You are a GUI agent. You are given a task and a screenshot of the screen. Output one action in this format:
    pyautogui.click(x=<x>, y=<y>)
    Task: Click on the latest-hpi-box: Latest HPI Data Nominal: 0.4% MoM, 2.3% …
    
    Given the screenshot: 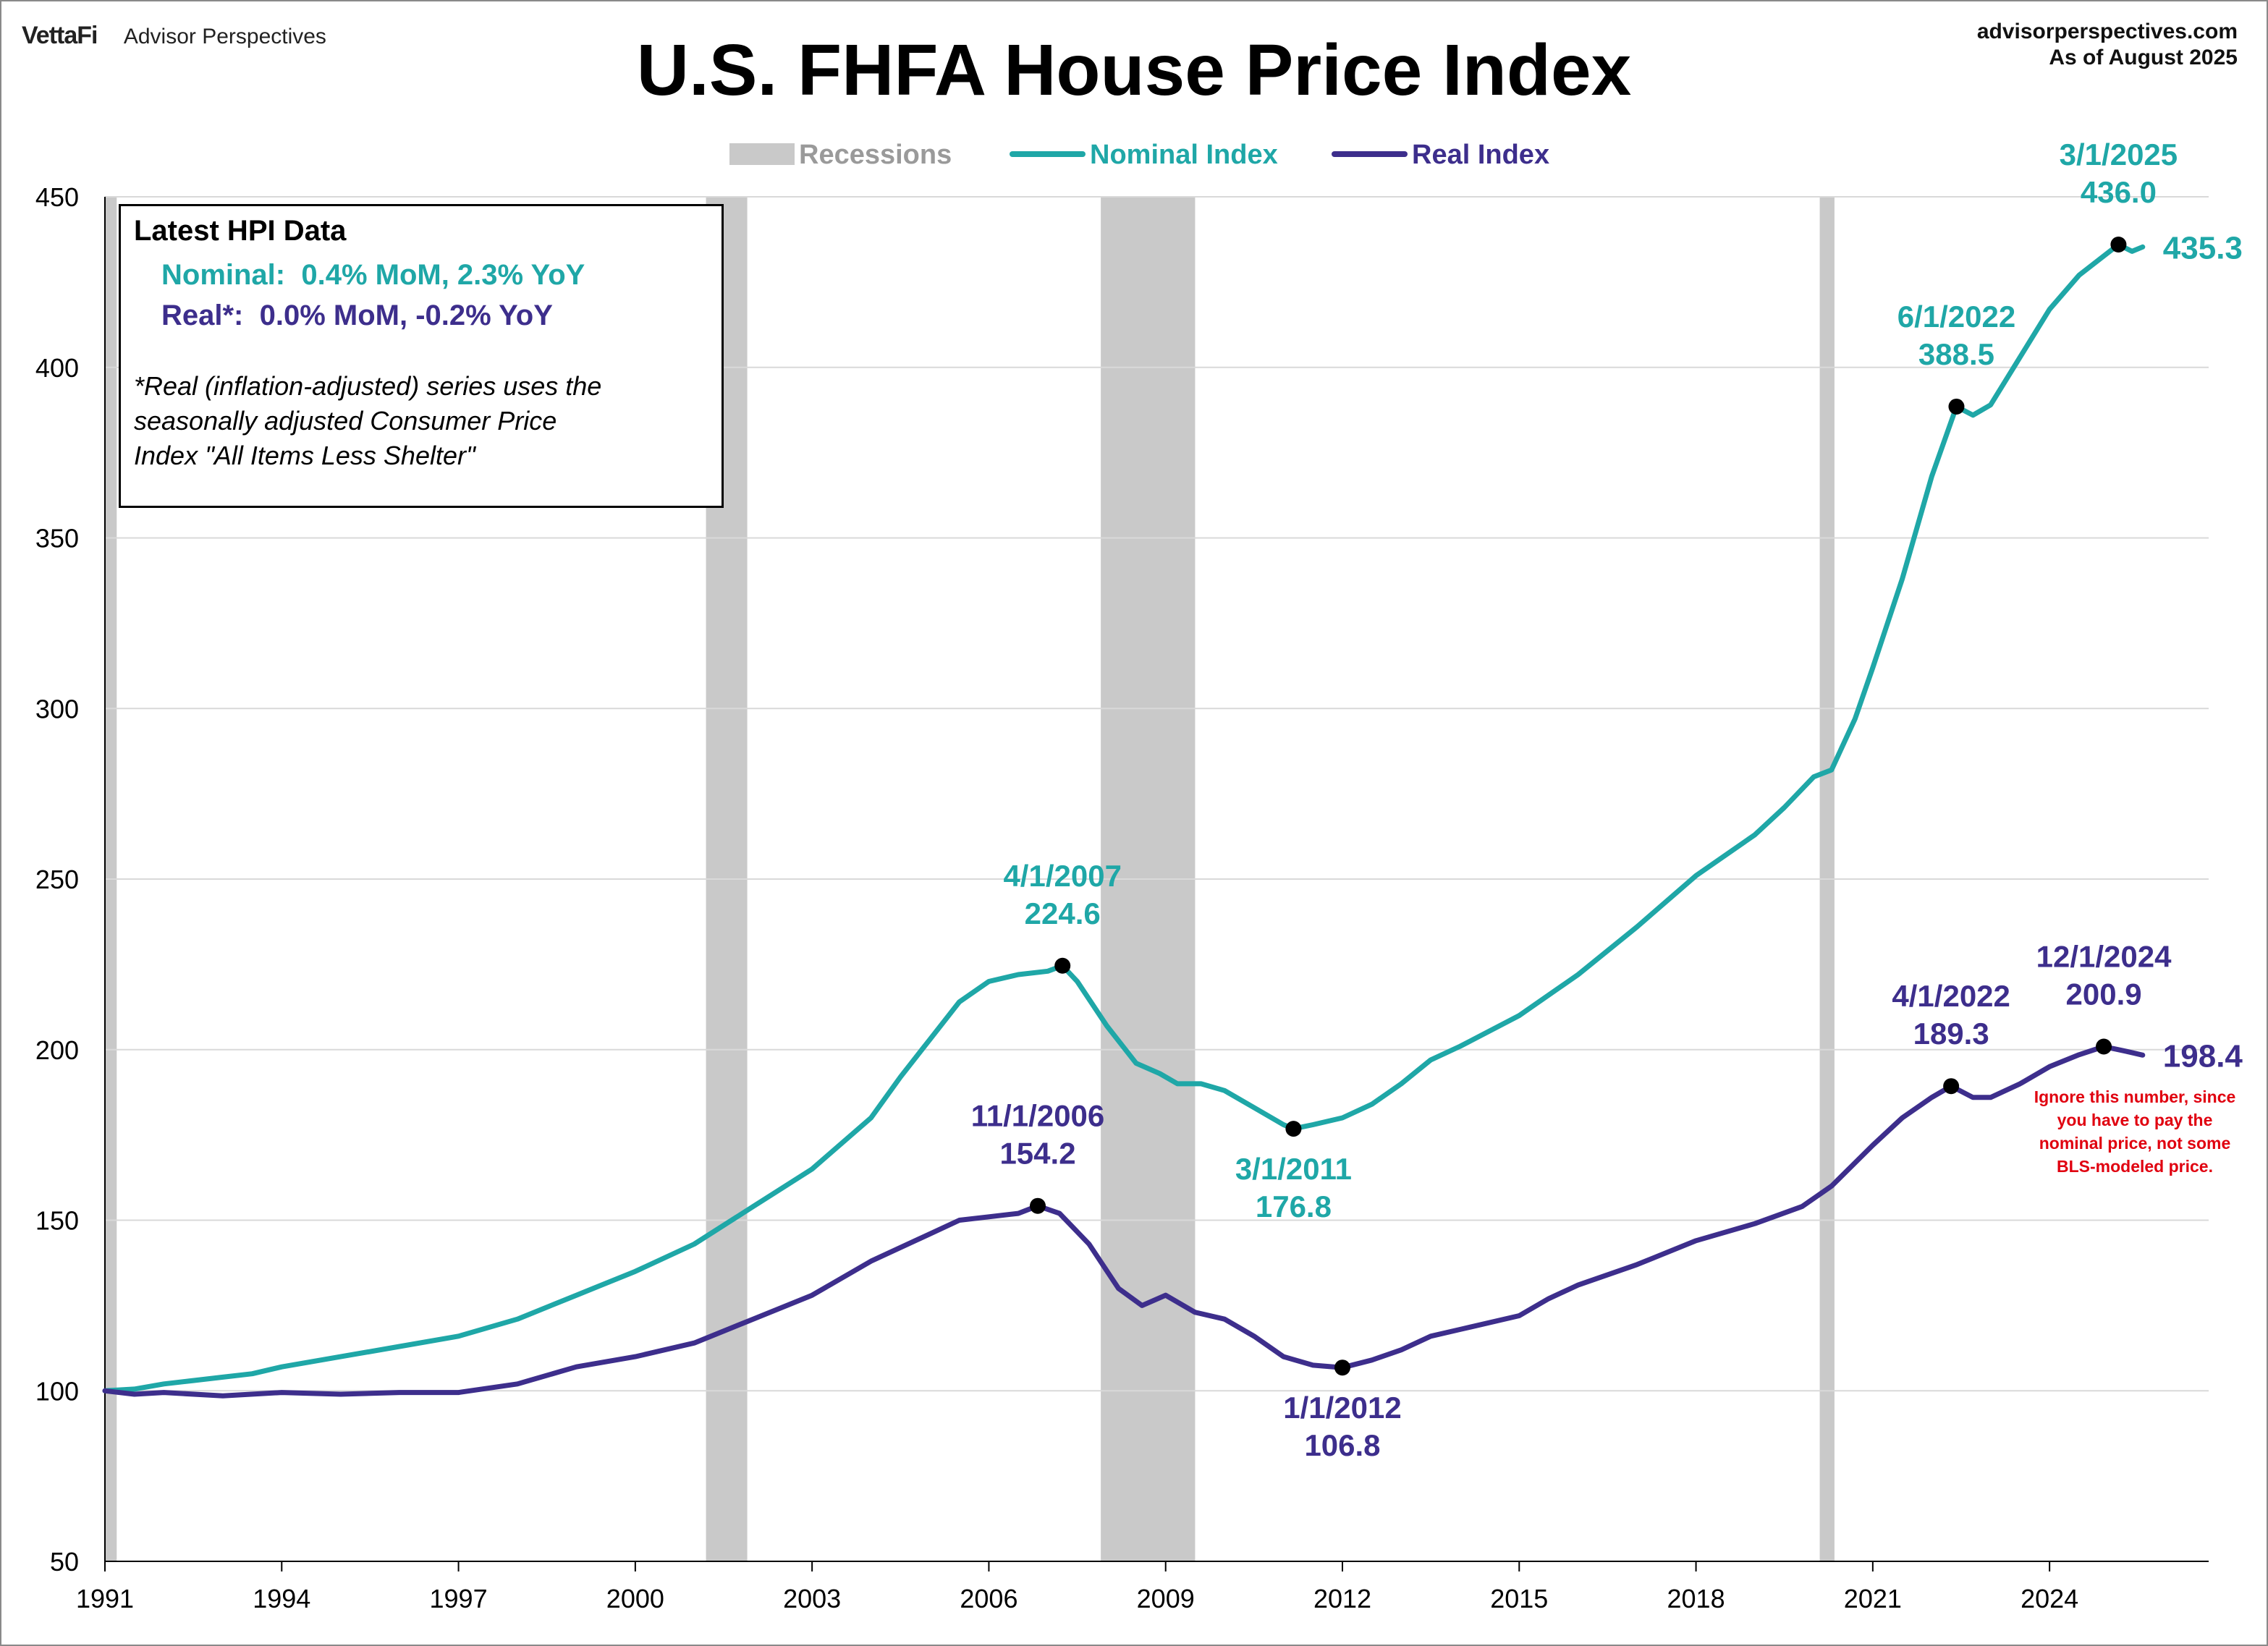 What is the action you would take?
    pyautogui.click(x=421, y=356)
    